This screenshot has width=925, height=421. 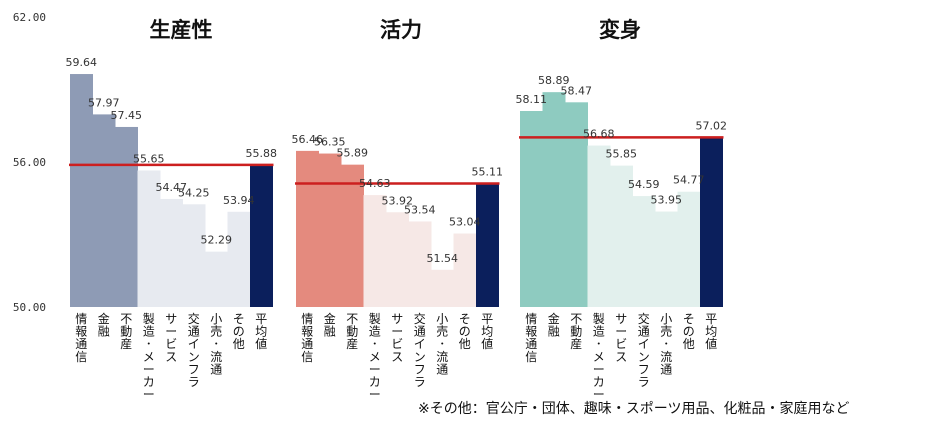 I want to click on data-label: 59.64, so click(x=82, y=62).